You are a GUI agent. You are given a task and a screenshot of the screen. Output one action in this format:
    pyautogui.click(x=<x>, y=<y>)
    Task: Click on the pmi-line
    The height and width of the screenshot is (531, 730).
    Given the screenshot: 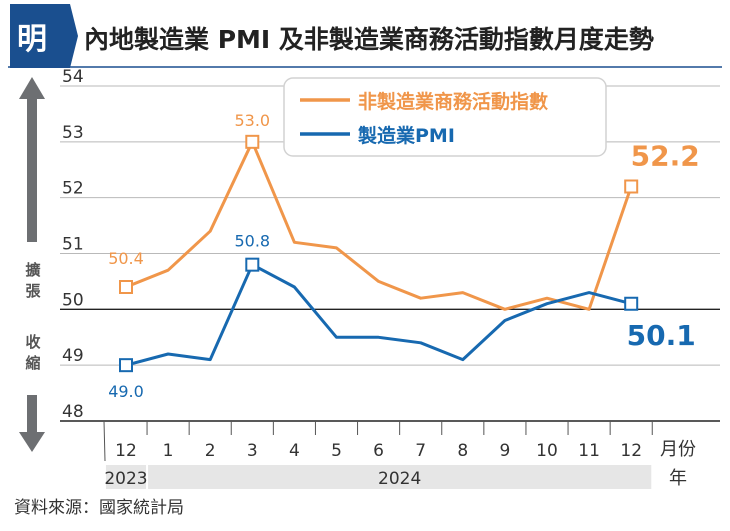 What is the action you would take?
    pyautogui.click(x=378, y=315)
    